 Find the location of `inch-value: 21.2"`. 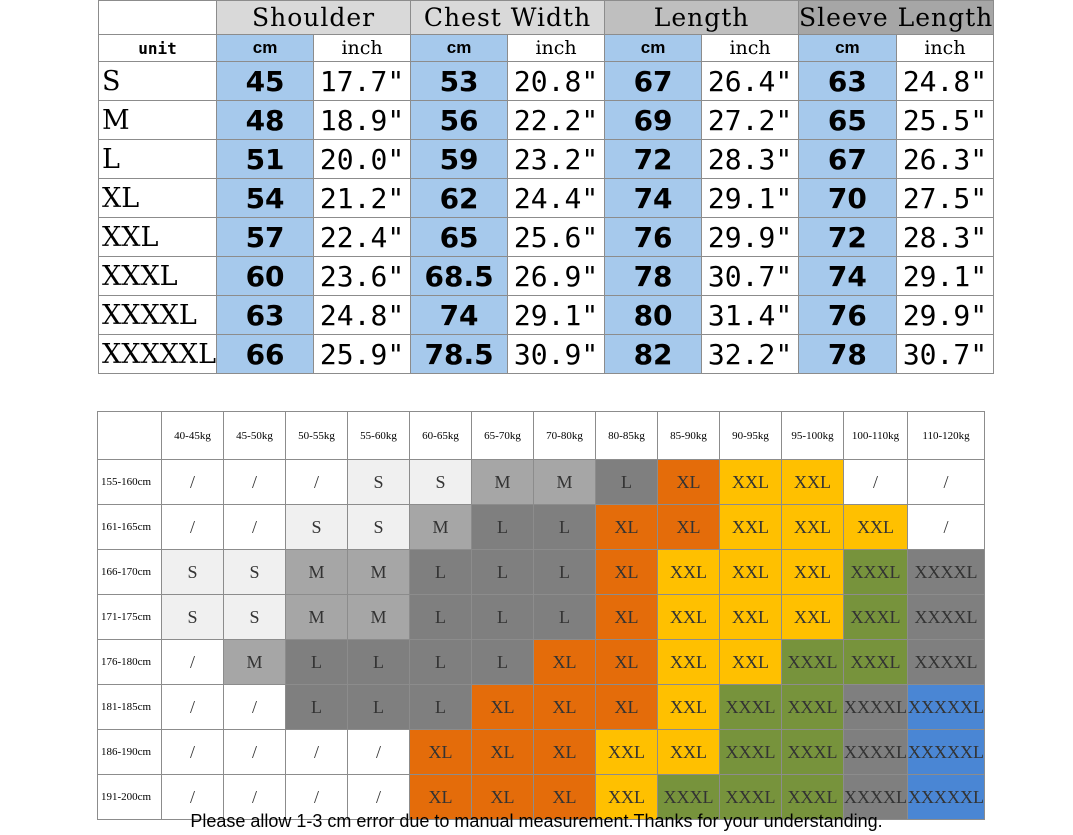

inch-value: 21.2" is located at coordinates (362, 198).